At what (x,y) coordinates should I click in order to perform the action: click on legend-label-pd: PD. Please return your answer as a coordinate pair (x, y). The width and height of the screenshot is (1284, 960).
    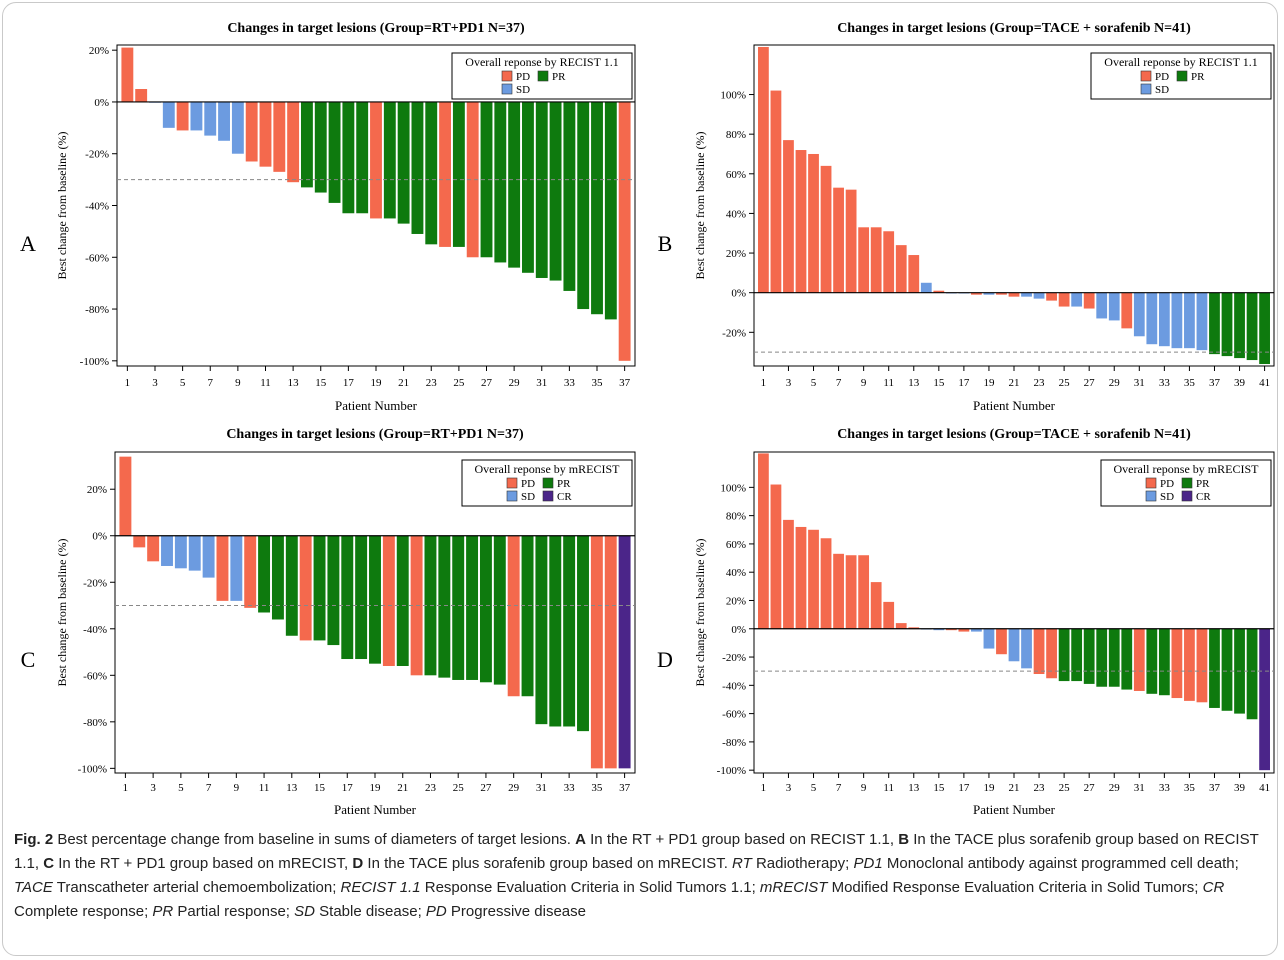
    Looking at the image, I should click on (1167, 484).